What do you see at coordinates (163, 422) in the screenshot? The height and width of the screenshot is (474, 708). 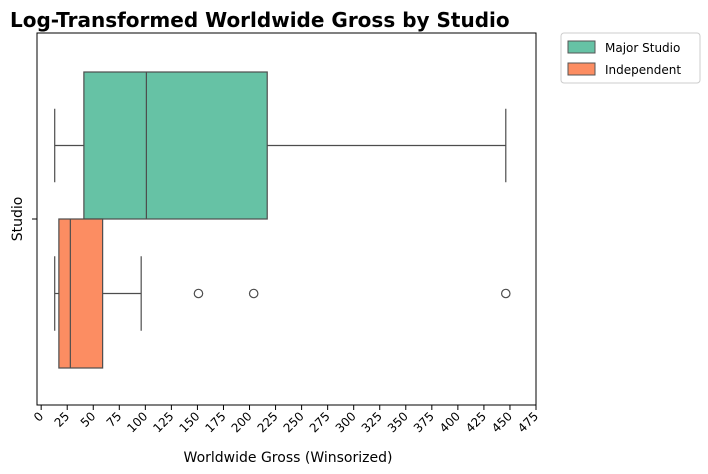 I see `x-tick-label: 125` at bounding box center [163, 422].